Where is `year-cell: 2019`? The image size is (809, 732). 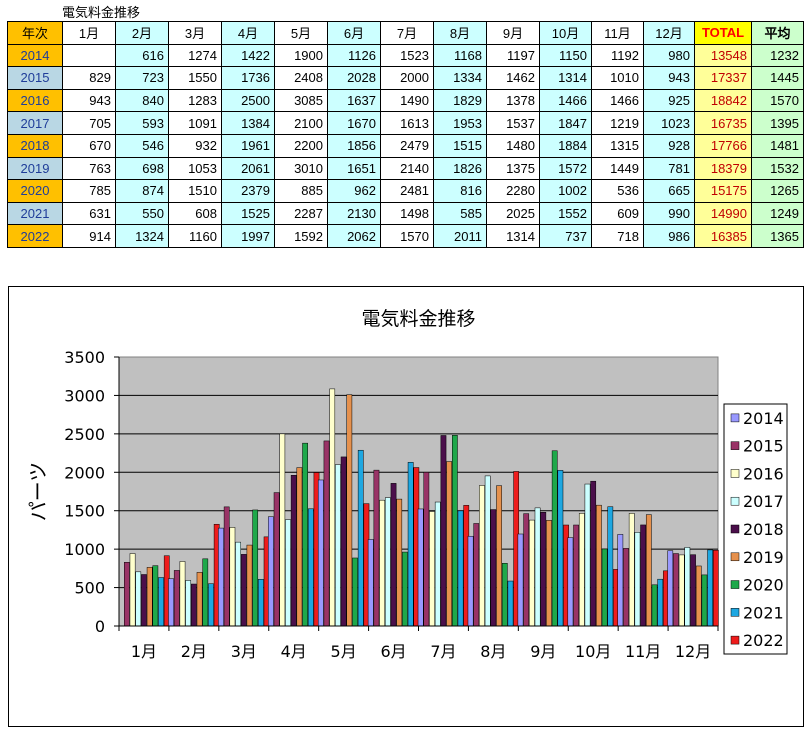 year-cell: 2019 is located at coordinates (35, 168).